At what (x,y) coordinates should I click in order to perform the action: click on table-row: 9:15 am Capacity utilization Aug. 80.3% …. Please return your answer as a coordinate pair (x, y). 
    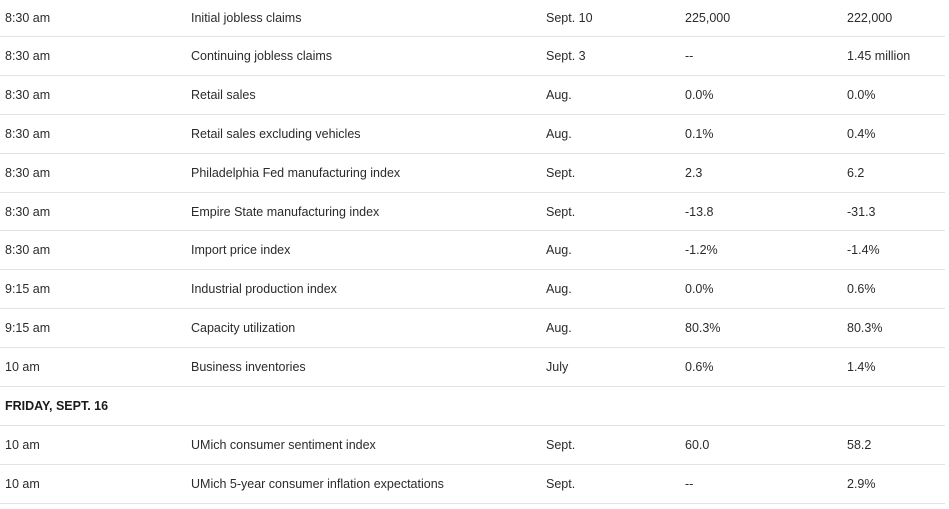
    Looking at the image, I should click on (472, 329).